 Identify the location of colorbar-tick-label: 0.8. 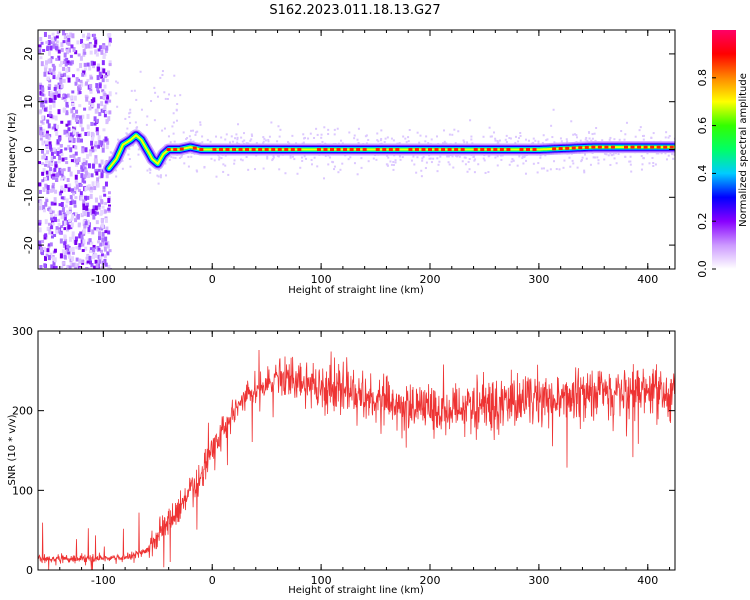
(702, 78).